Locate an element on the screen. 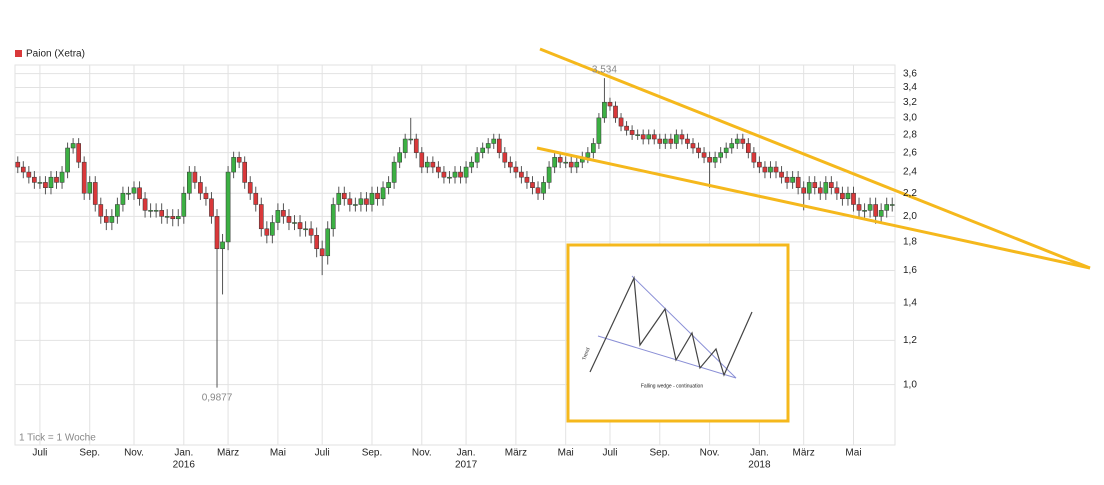 The image size is (1104, 485). y-tick-label: 1,2 is located at coordinates (910, 340).